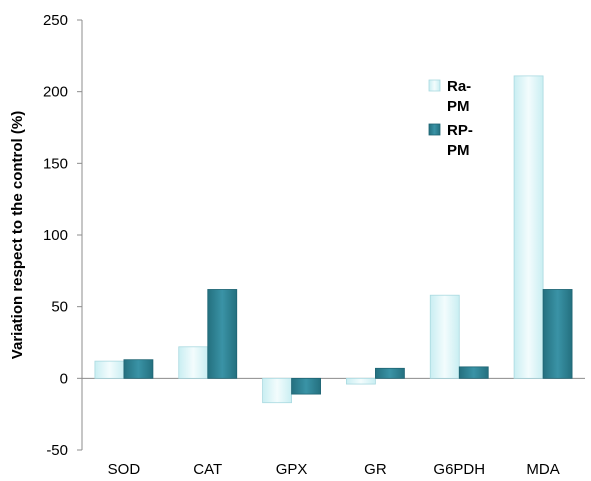 This screenshot has width=591, height=481. I want to click on y-tick-label: 150, so click(55, 163).